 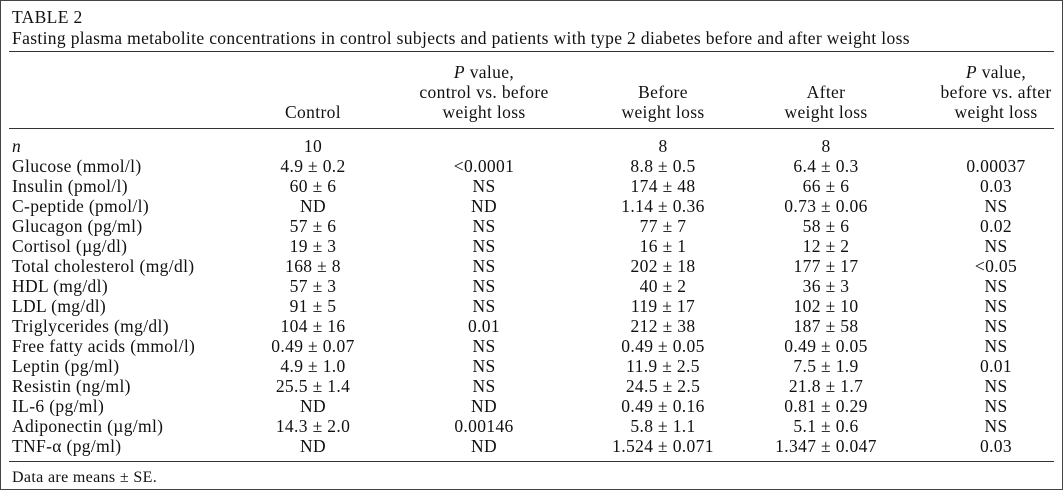 What do you see at coordinates (103, 266) in the screenshot?
I see `row-label: Total cholesterol (mg/dl)` at bounding box center [103, 266].